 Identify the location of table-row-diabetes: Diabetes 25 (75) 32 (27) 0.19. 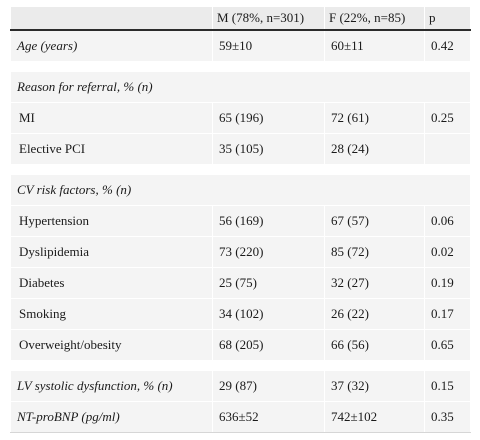
(240, 283).